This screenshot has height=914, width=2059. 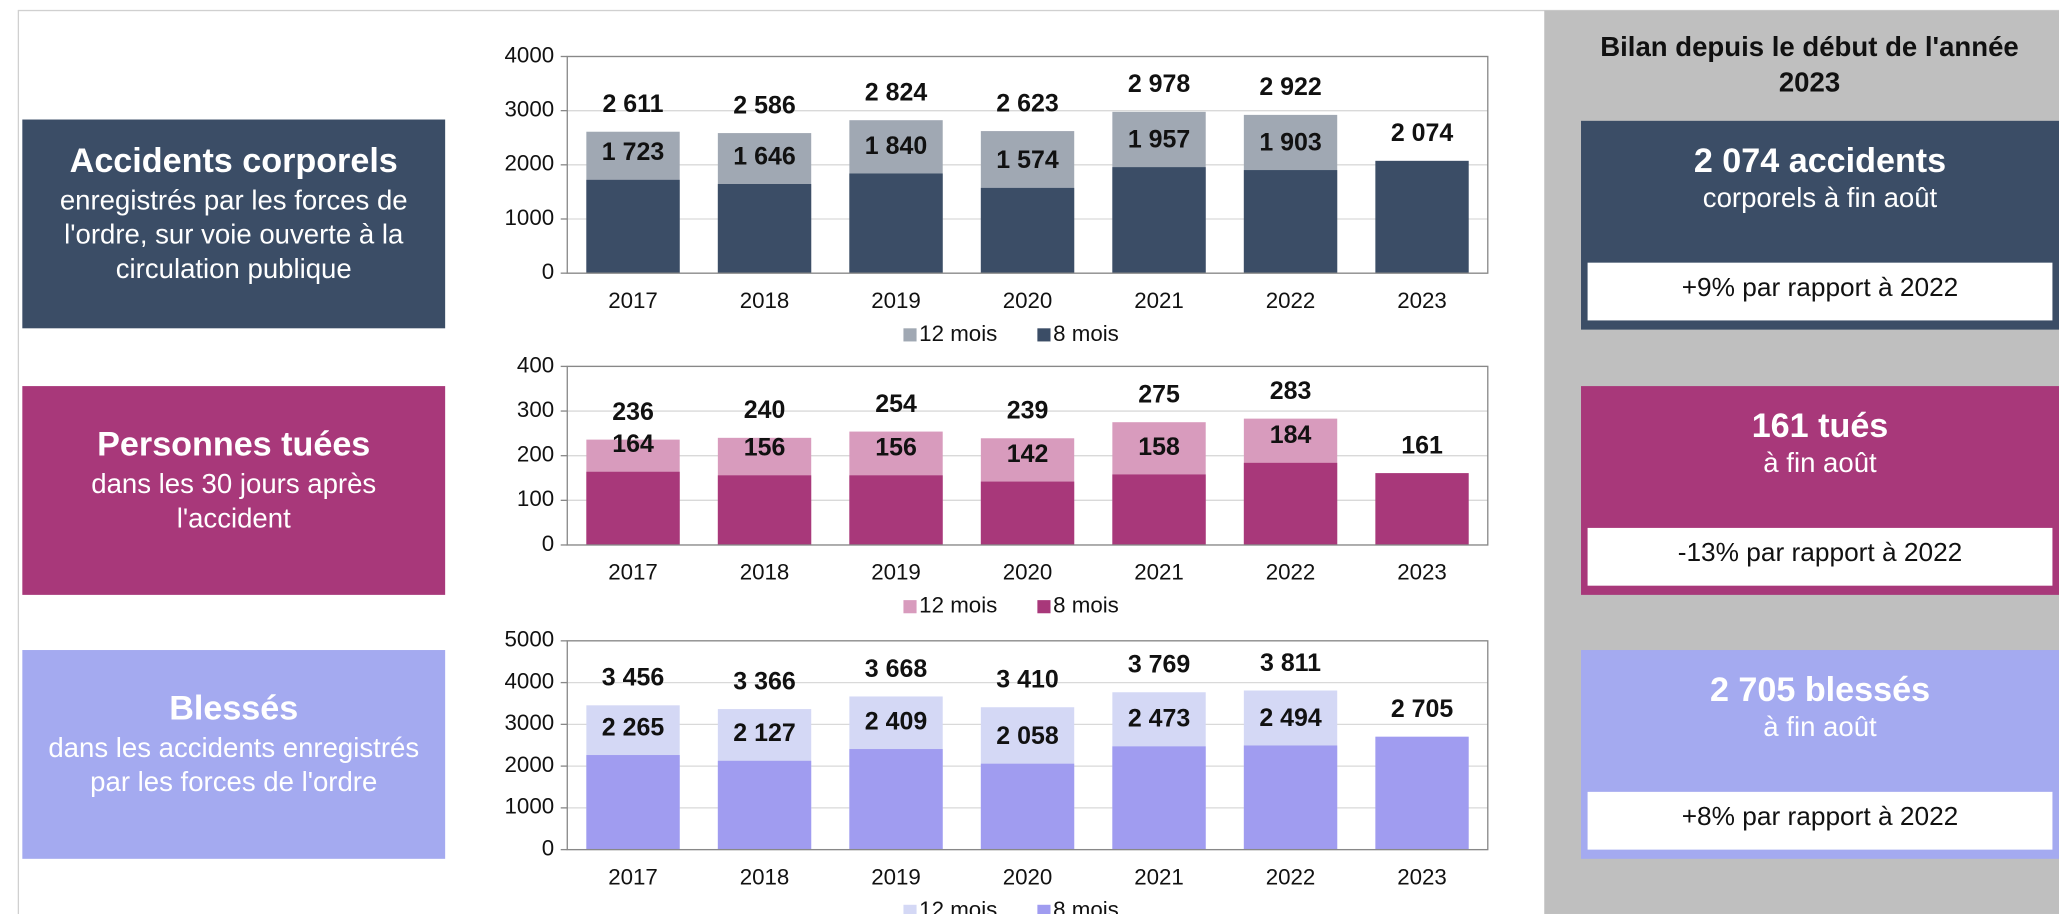 I want to click on data-label: 283, so click(x=1291, y=391).